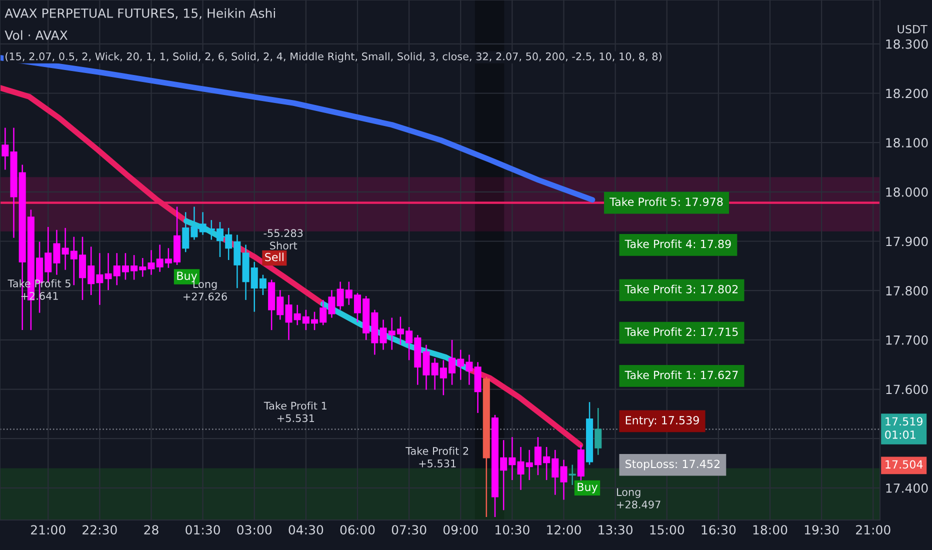 This screenshot has width=932, height=550. Describe the element at coordinates (681, 289) in the screenshot. I see `annotation: Take Profit 3: 17.802` at that location.